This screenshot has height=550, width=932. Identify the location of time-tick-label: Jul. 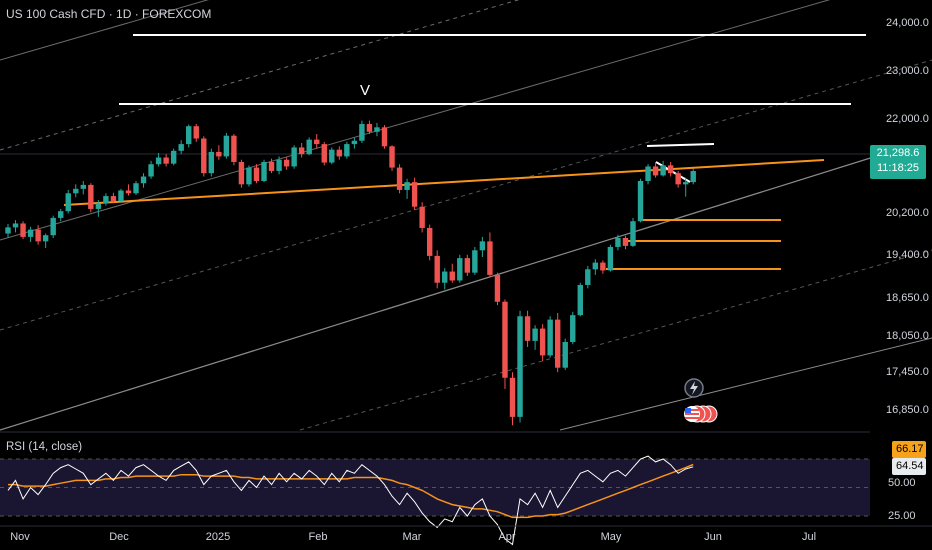
(809, 537).